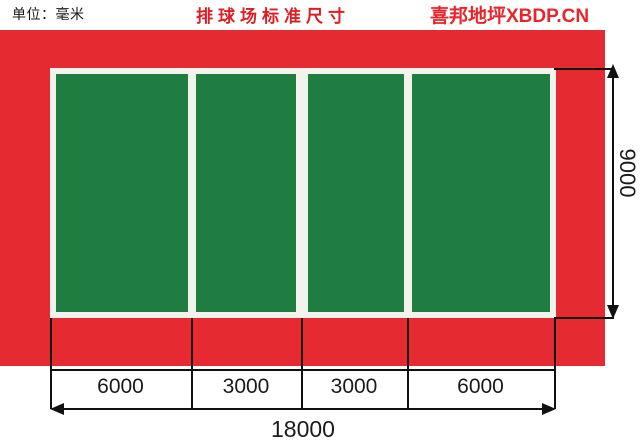  Describe the element at coordinates (48, 14) in the screenshot. I see `unit-label: 单位：毫米` at that location.